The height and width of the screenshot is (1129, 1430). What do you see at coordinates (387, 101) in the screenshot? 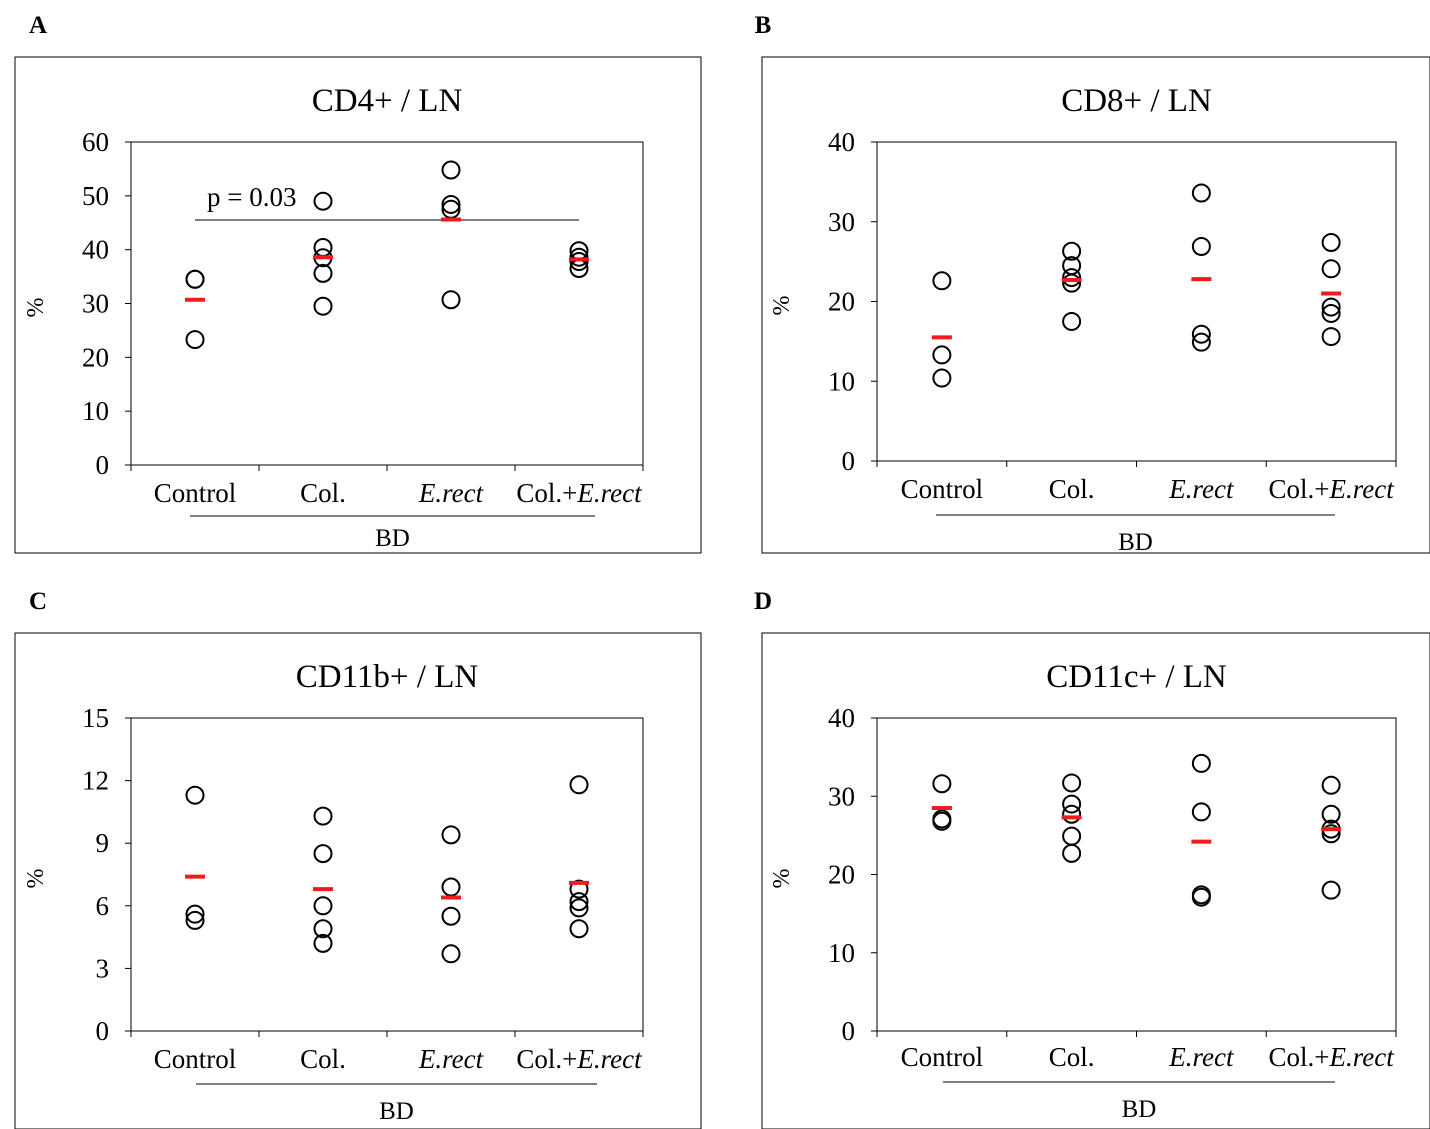
I see `chart-title: CD4+ / LN` at bounding box center [387, 101].